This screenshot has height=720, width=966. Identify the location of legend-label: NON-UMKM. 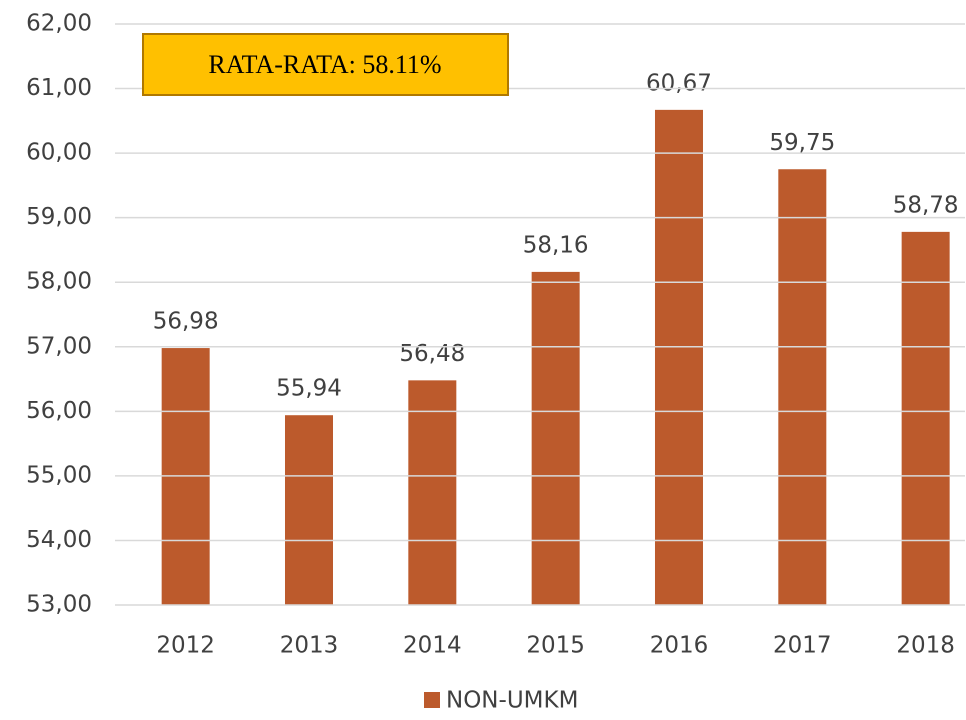
(512, 701).